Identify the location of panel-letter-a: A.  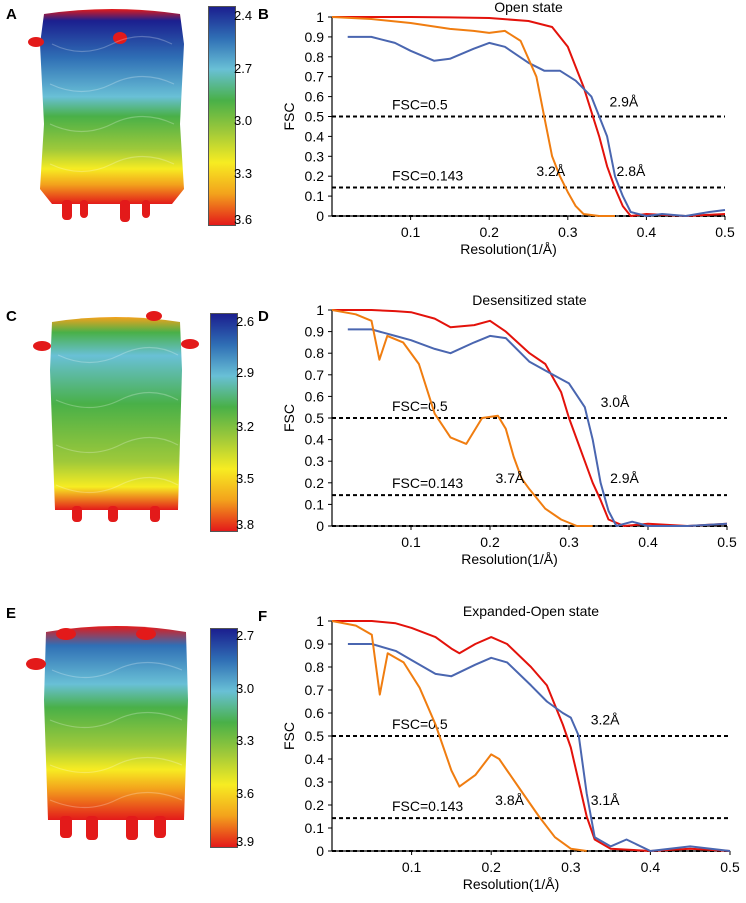
(11, 14).